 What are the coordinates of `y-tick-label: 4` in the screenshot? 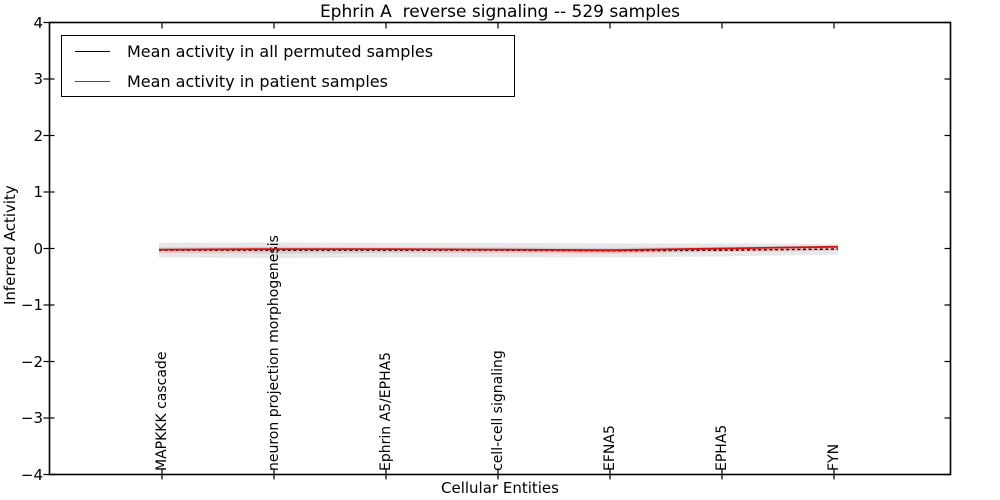 It's located at (38, 23).